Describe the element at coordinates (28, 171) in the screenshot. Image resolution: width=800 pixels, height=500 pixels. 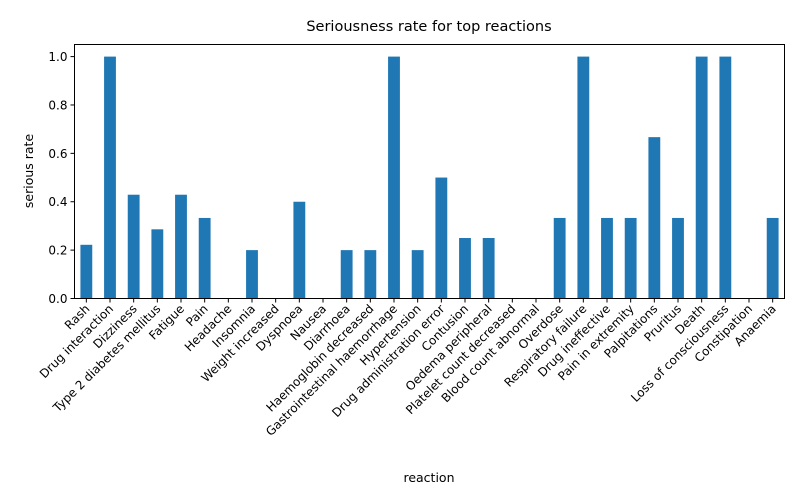
I see `y-axis-label: serious rate` at that location.